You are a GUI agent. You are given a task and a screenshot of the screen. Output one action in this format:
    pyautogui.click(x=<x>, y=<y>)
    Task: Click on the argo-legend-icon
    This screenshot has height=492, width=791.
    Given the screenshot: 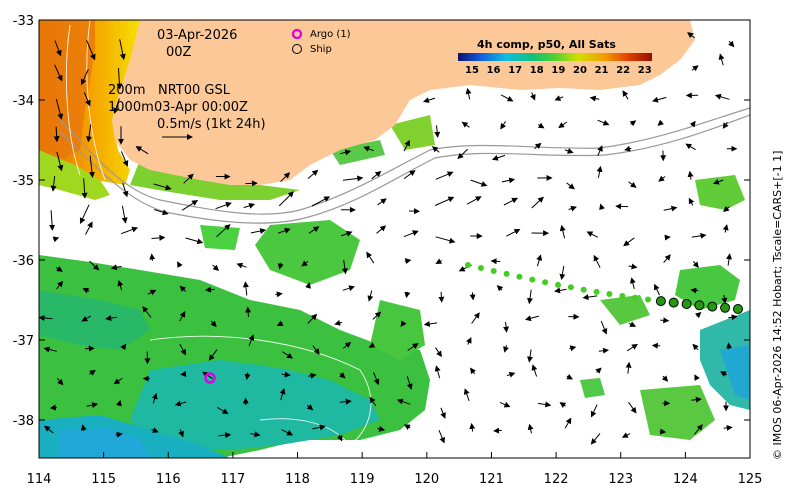 What is the action you would take?
    pyautogui.click(x=297, y=34)
    